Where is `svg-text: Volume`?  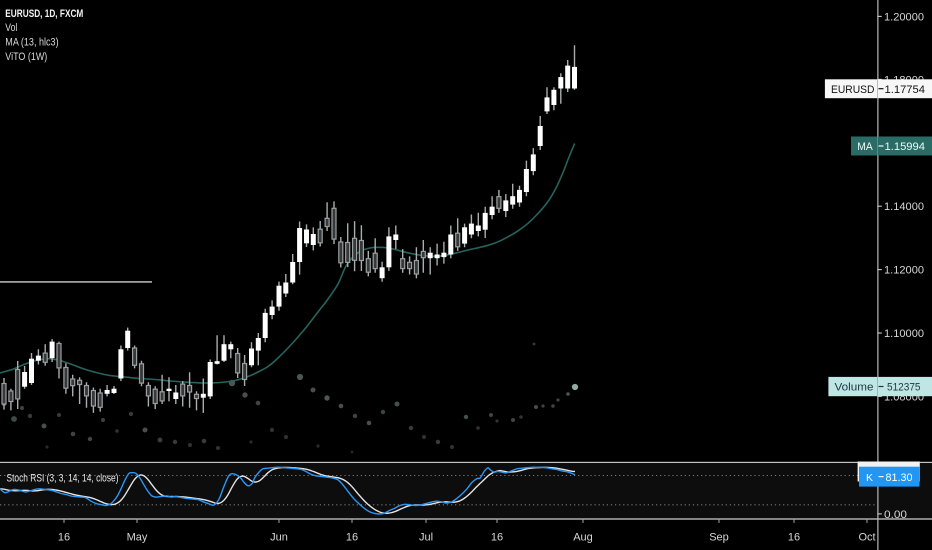
svg-text: Volume is located at coordinates (854, 388).